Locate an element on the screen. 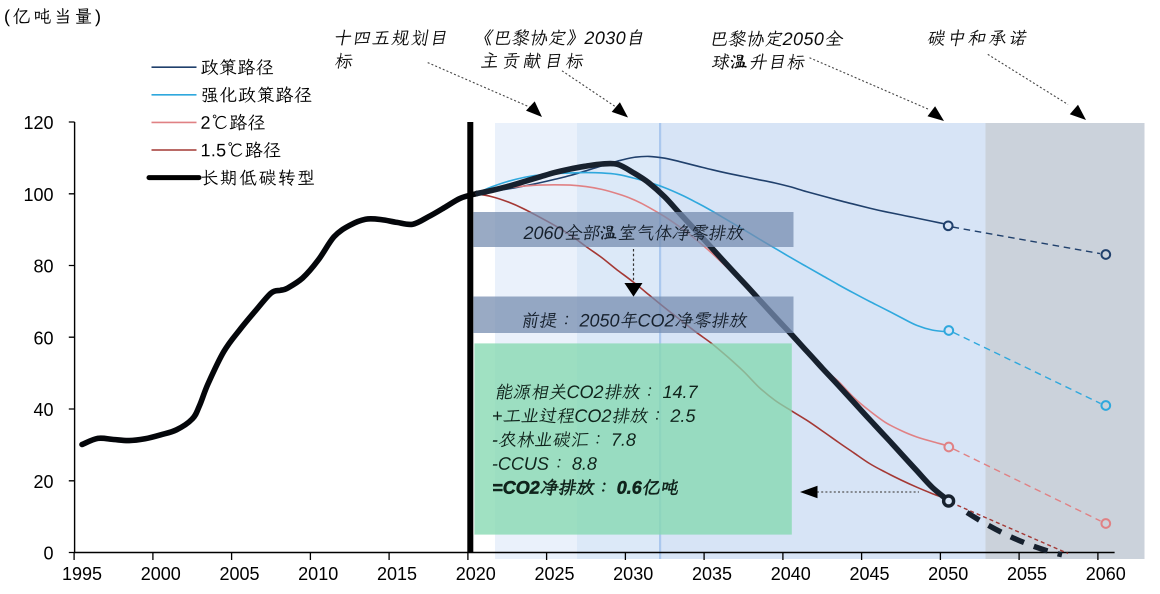  svg-text: 80 is located at coordinates (43, 267).